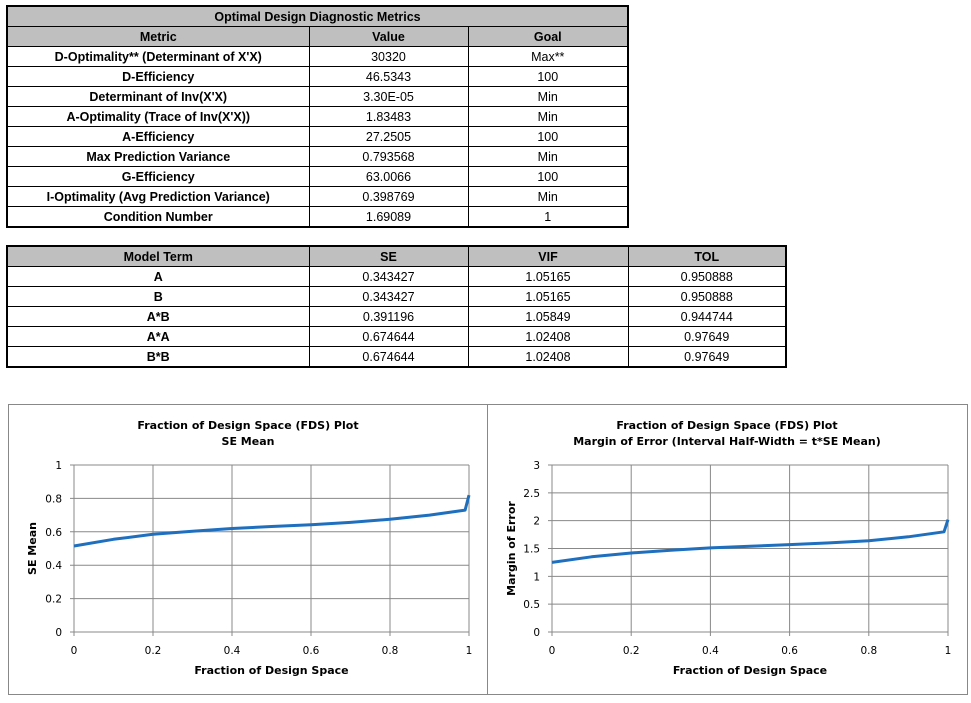 The height and width of the screenshot is (703, 971). I want to click on row-label: Determinant of Inv(X'X), so click(158, 96).